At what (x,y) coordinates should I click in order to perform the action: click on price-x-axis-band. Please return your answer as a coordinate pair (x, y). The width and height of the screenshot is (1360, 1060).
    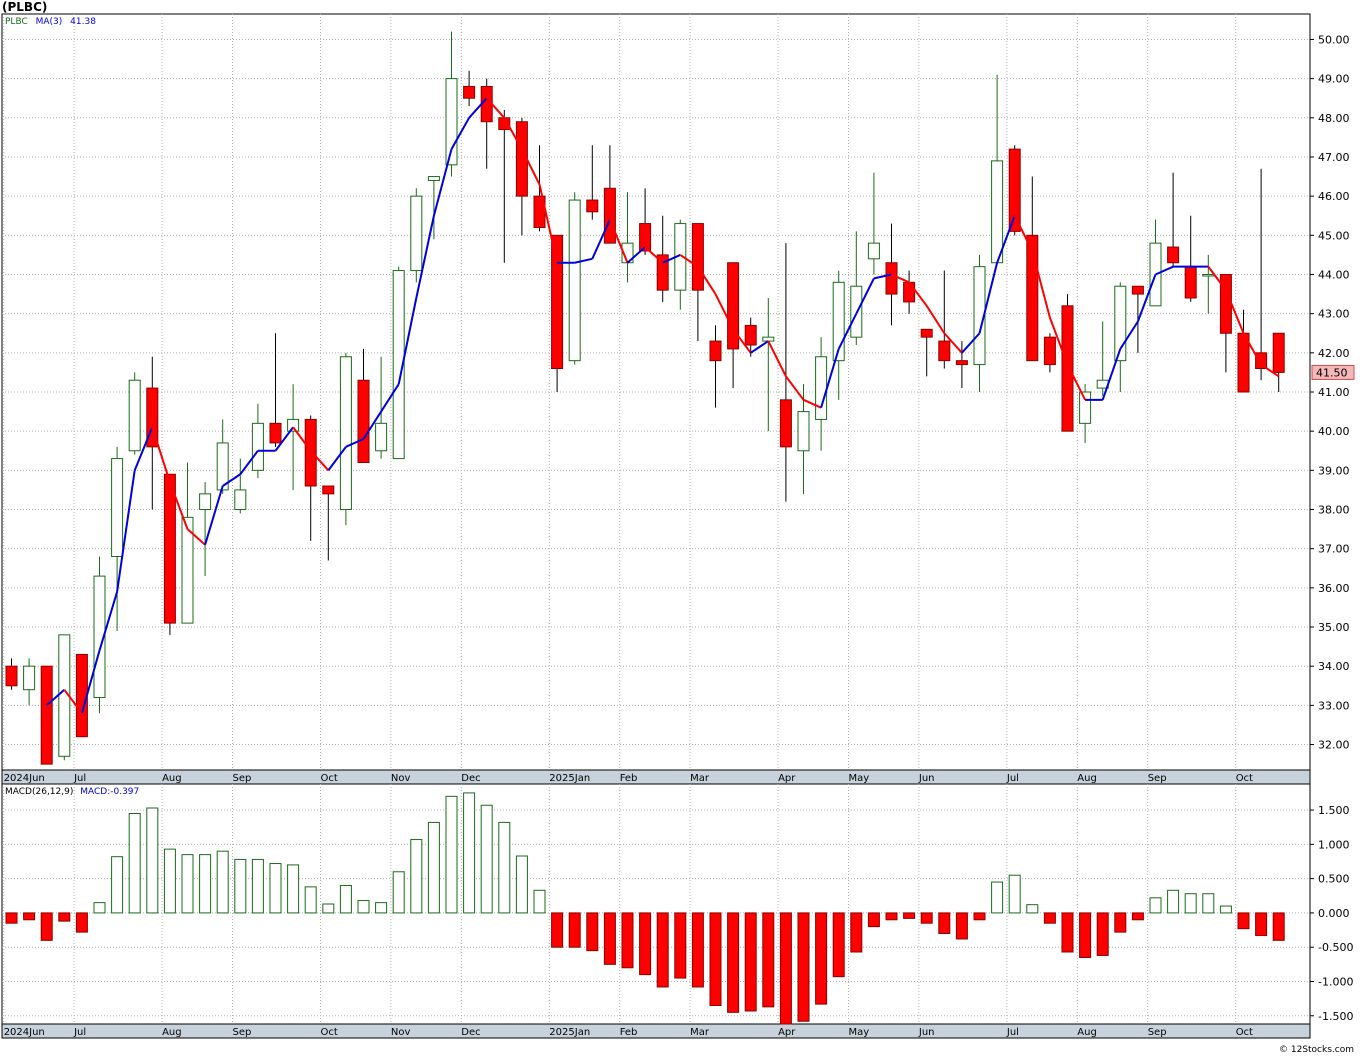
    Looking at the image, I should click on (656, 777).